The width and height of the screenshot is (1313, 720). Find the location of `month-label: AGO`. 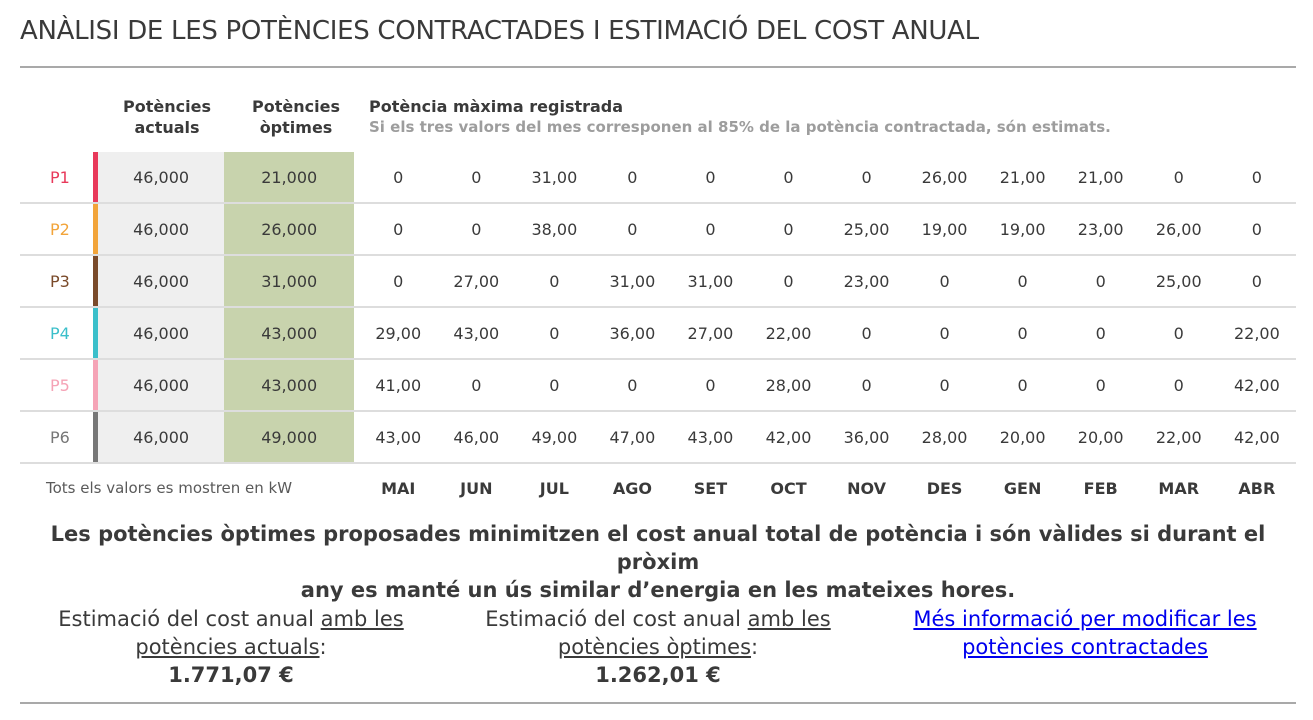

month-label: AGO is located at coordinates (632, 488).